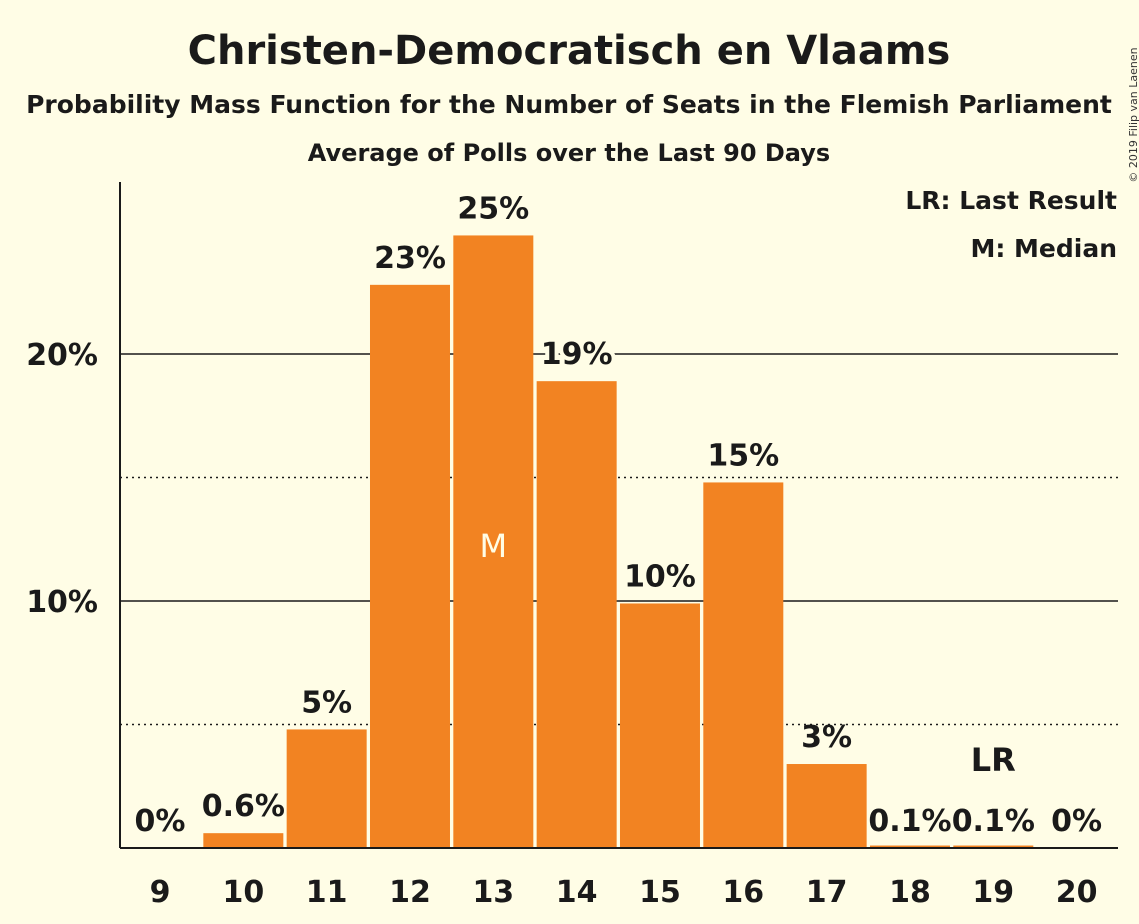  Describe the element at coordinates (577, 892) in the screenshot. I see `x-tick-label-14: 14` at that location.